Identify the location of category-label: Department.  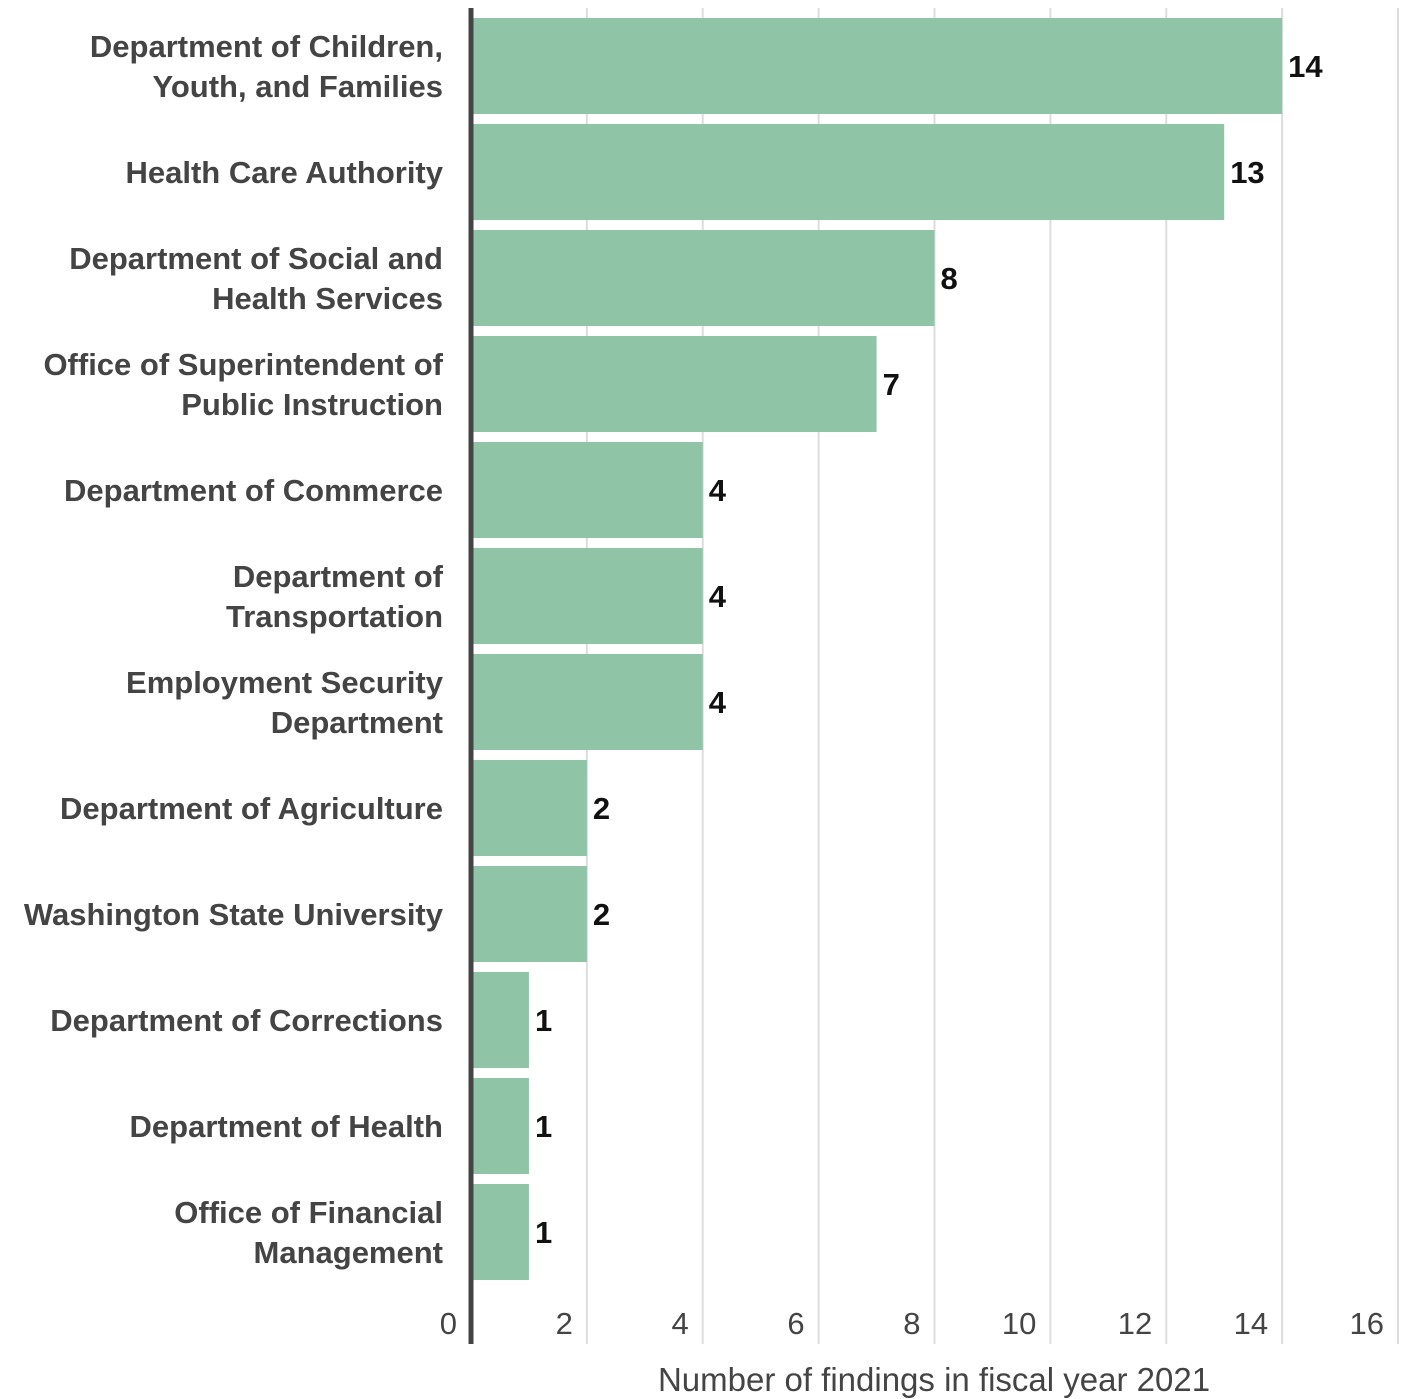
(357, 722).